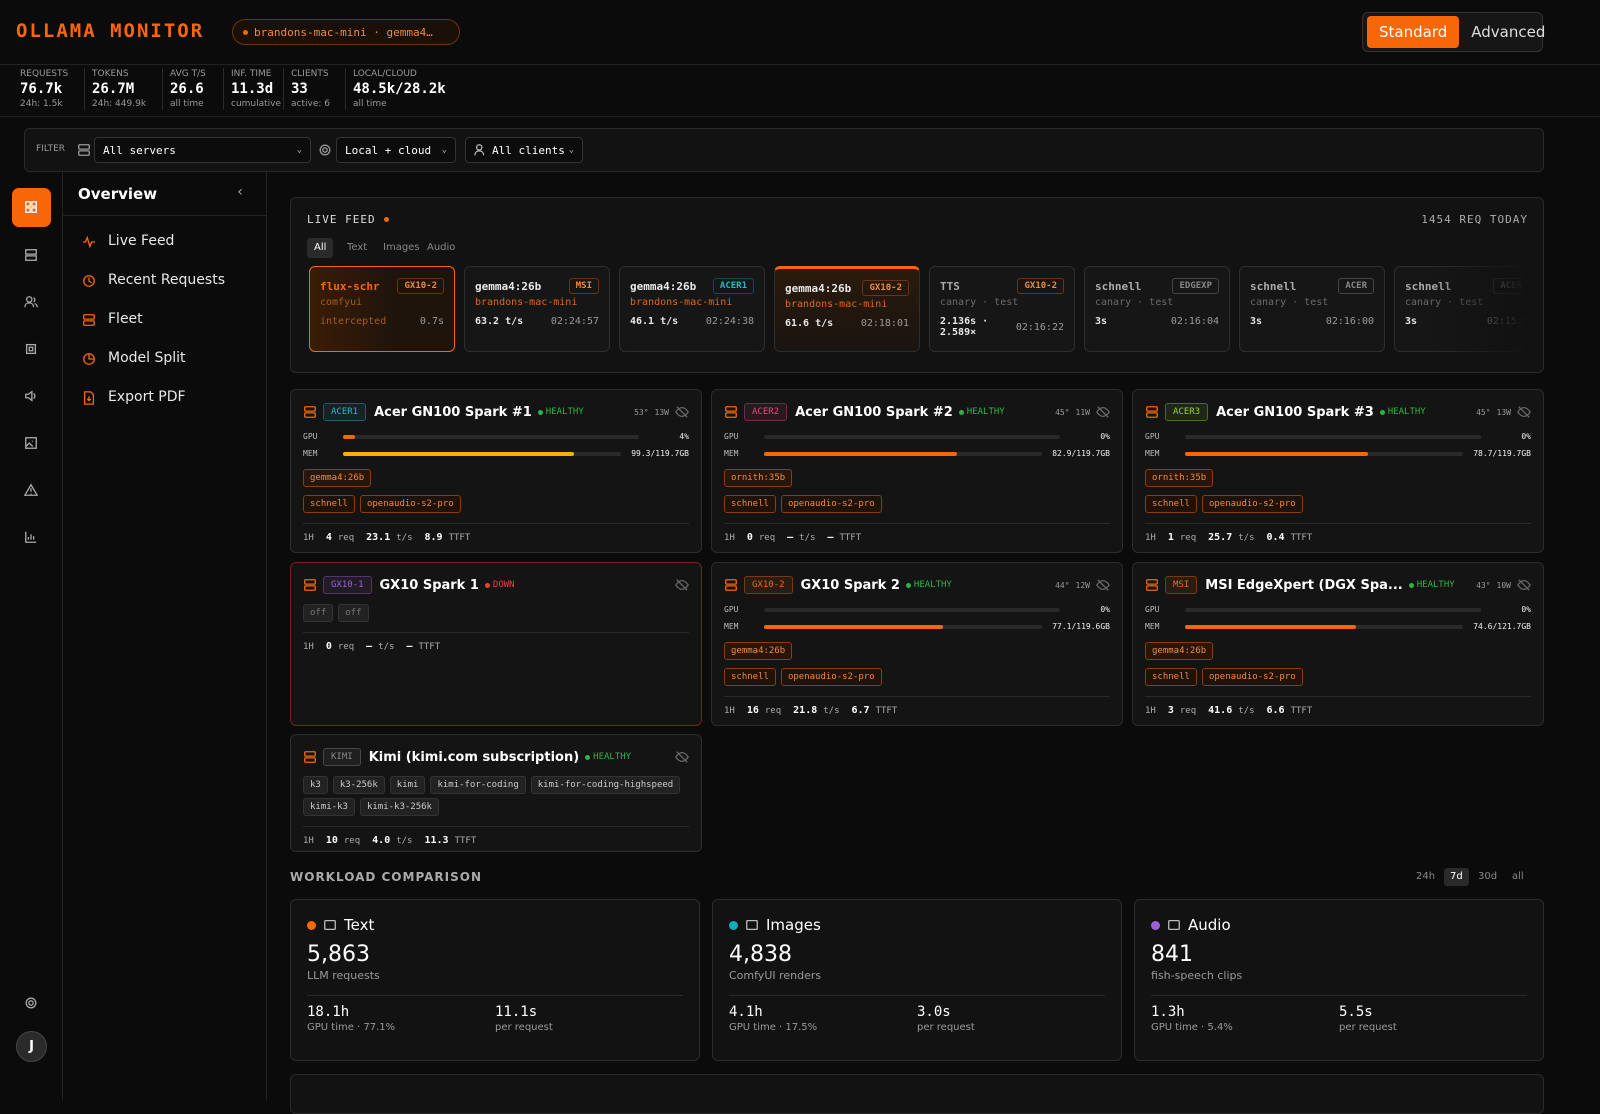 This screenshot has width=1600, height=1114. What do you see at coordinates (1181, 585) in the screenshot?
I see `server-tag: MSI` at bounding box center [1181, 585].